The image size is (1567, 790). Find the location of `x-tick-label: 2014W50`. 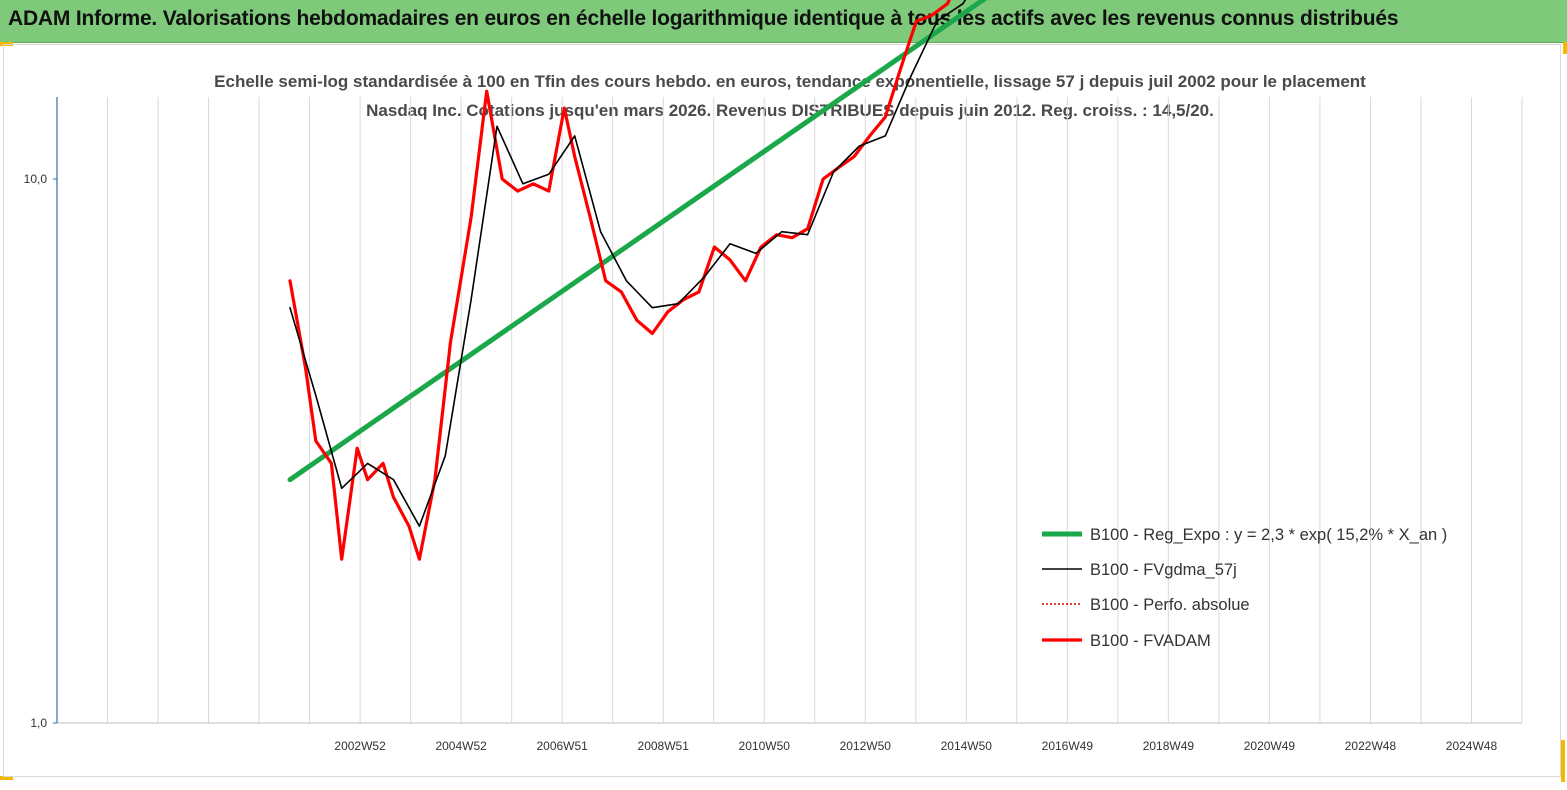

x-tick-label: 2014W50 is located at coordinates (967, 746).